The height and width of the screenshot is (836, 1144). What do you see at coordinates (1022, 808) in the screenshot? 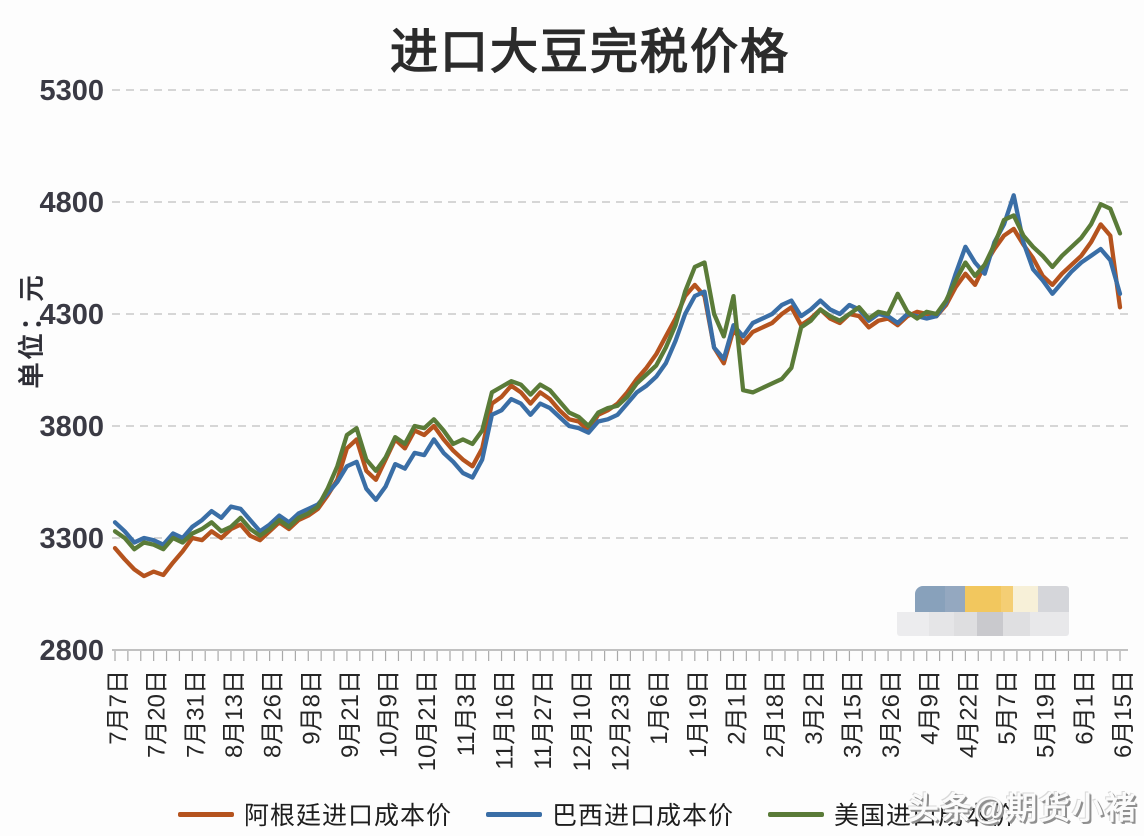
I see `watermark-text: 头条@期货小褚` at bounding box center [1022, 808].